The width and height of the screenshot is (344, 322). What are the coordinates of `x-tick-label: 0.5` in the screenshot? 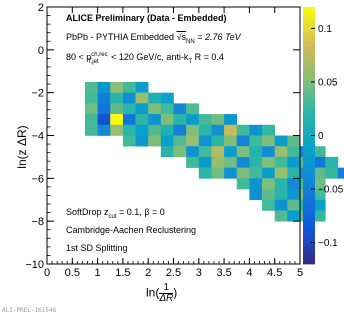 It's located at (72, 273).